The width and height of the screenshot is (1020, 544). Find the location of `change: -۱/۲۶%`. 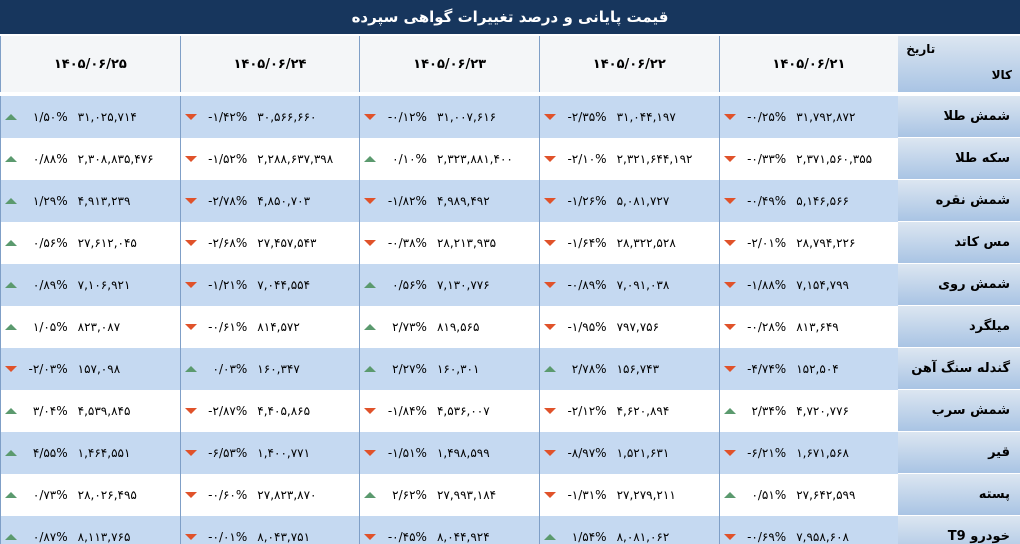

change: -۱/۲۶% is located at coordinates (575, 201).